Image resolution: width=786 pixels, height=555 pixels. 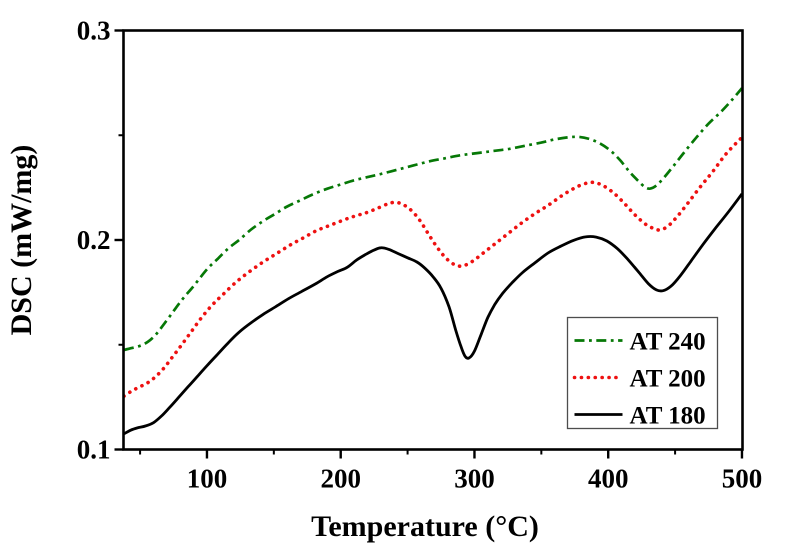 What do you see at coordinates (425, 526) in the screenshot?
I see `x-axis-title: Temperature (°C)` at bounding box center [425, 526].